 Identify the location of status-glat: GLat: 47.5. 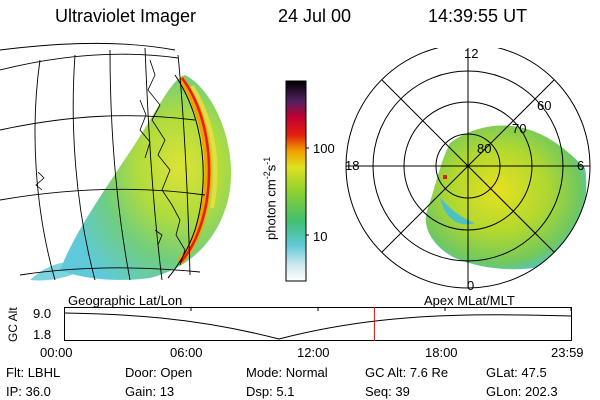
(516, 372).